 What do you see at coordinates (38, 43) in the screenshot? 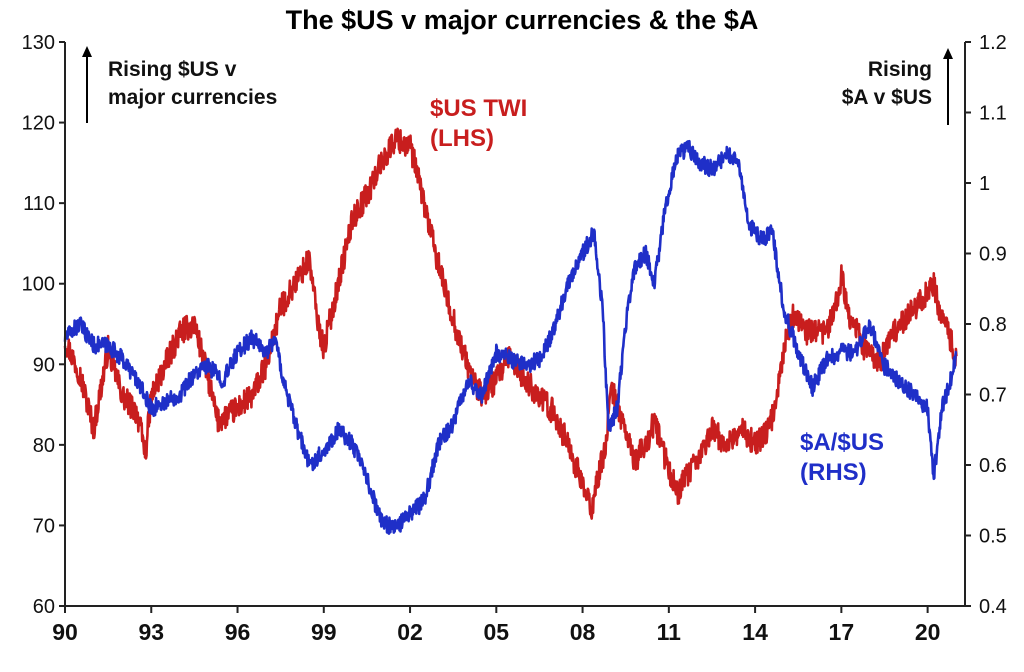
I see `left-tick-label: 130` at bounding box center [38, 43].